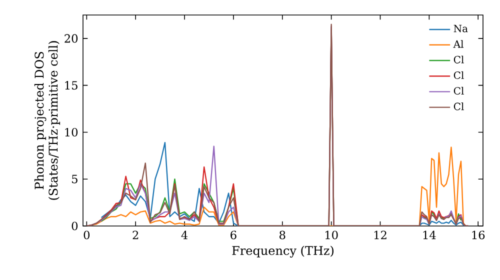 Image resolution: width=500 pixels, height=280 pixels. I want to click on y-tick-label: 0, so click(75, 226).